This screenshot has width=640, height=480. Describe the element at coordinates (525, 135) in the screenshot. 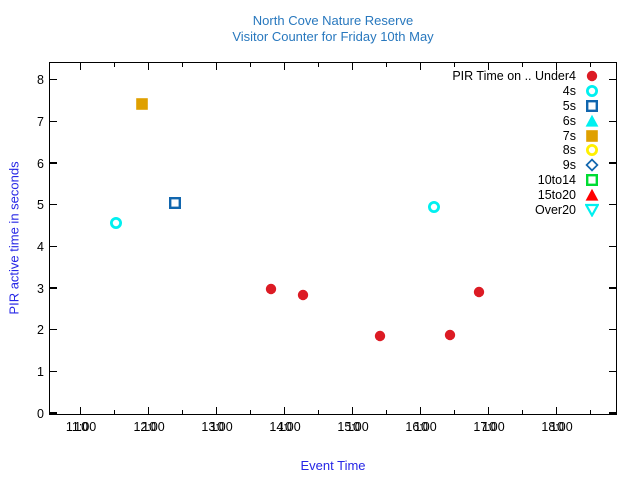

I see `legend-row: 7s` at that location.